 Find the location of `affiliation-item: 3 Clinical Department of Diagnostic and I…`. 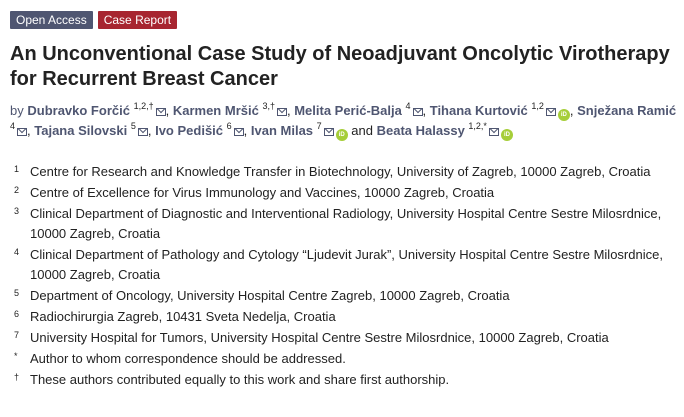

affiliation-item: 3 Clinical Department of Diagnostic and I… is located at coordinates (346, 224).